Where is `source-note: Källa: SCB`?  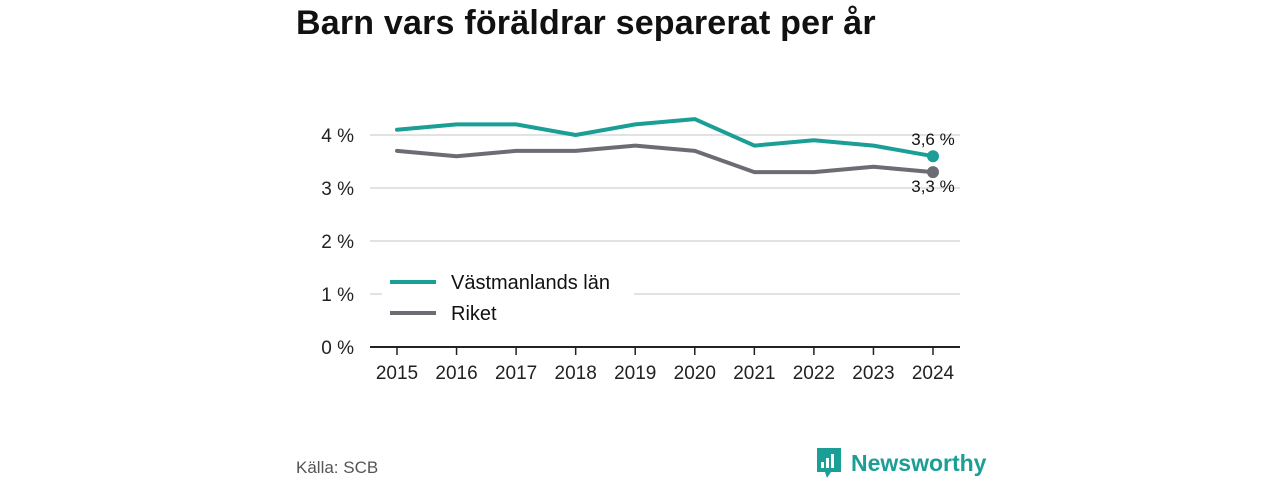
source-note: Källa: SCB is located at coordinates (337, 467).